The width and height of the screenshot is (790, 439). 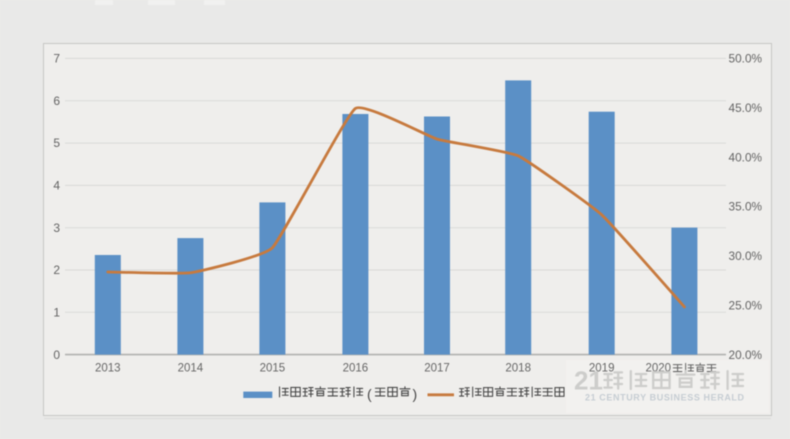 What do you see at coordinates (56, 270) in the screenshot?
I see `svg-text: 2` at bounding box center [56, 270].